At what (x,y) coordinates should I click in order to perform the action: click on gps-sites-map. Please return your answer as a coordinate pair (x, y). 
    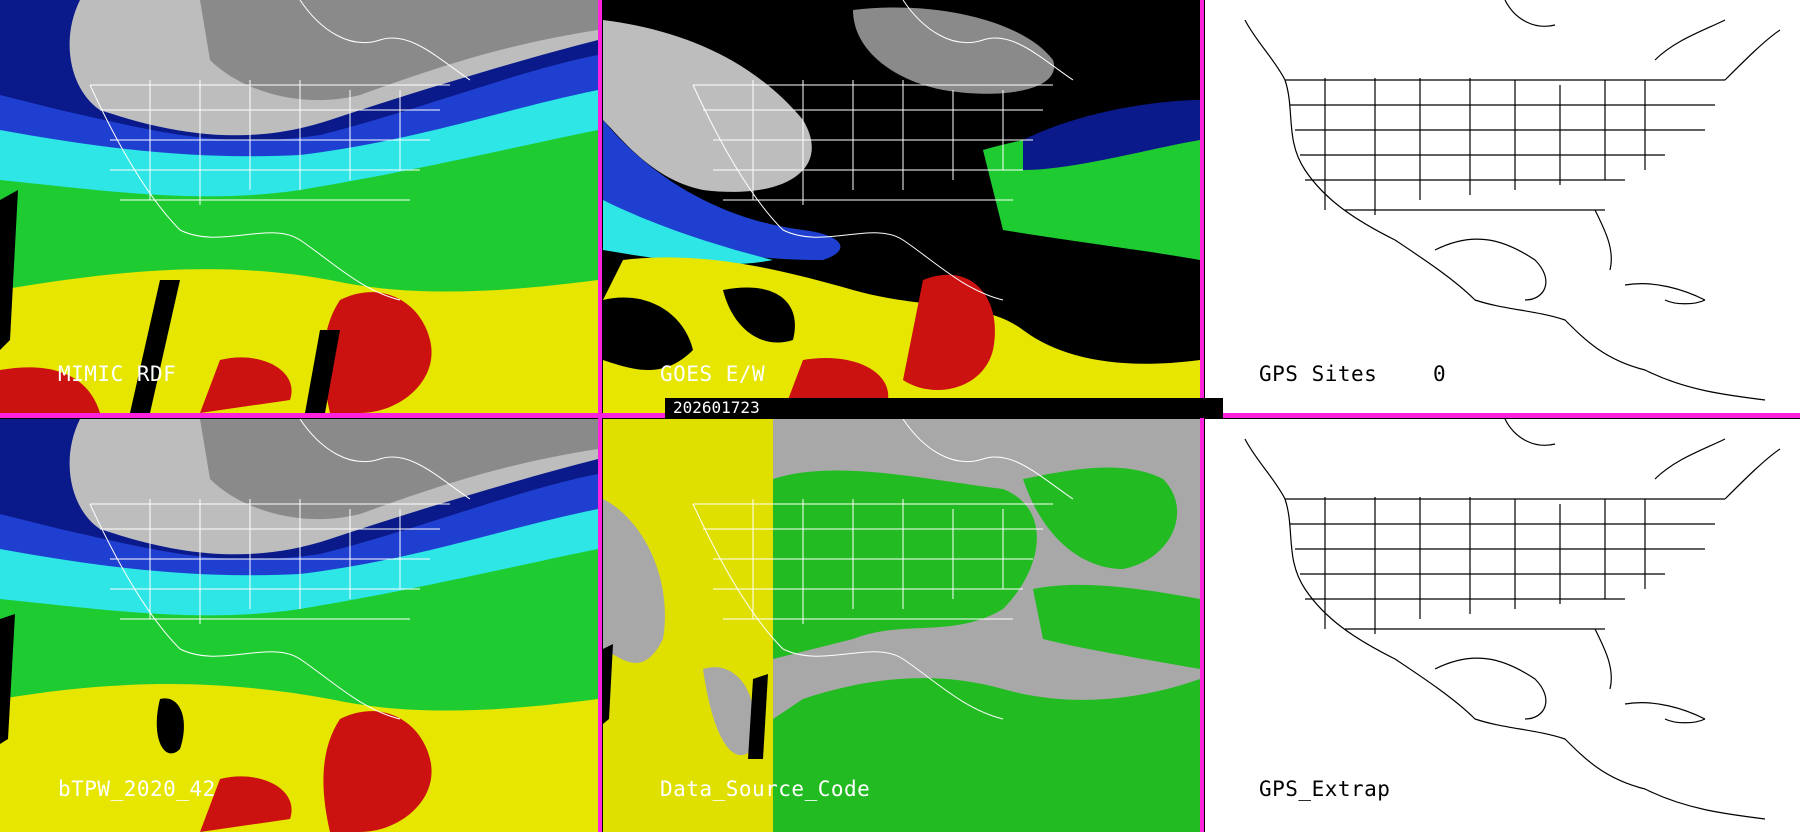
    Looking at the image, I should click on (1512, 200).